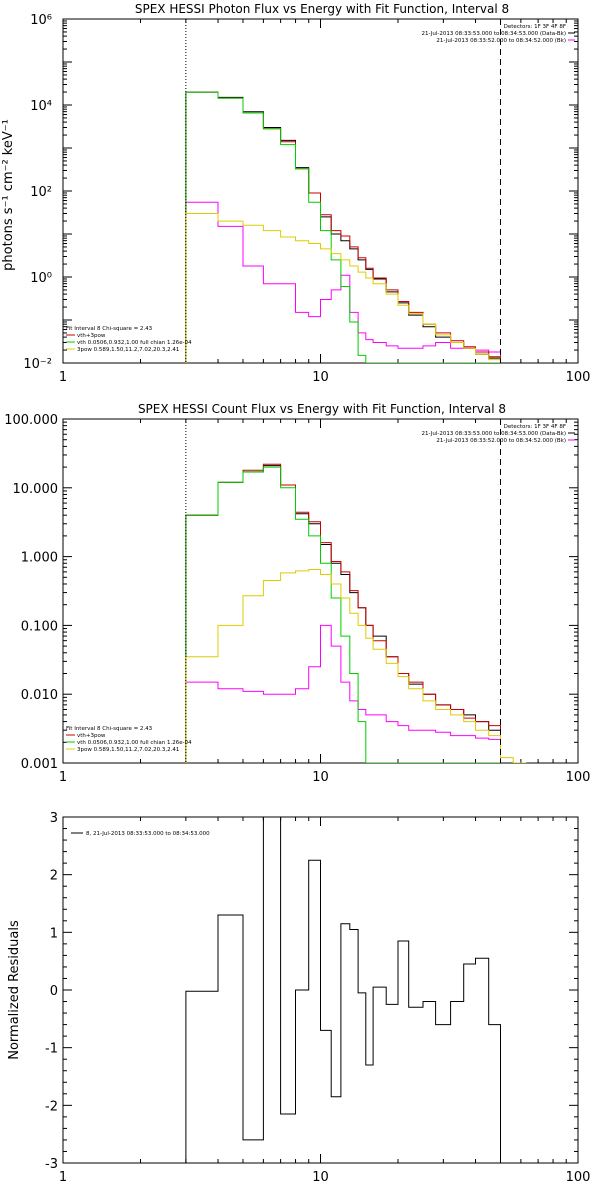 The width and height of the screenshot is (600, 1200). What do you see at coordinates (31, 420) in the screenshot?
I see `y-tick-label: 100.000` at bounding box center [31, 420].